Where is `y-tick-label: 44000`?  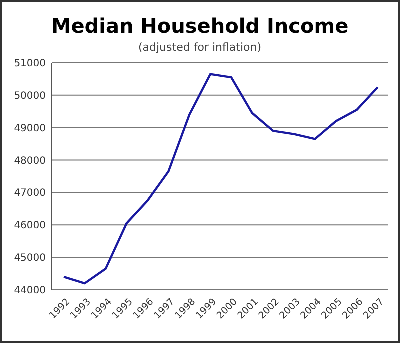 y-tick-label: 44000 is located at coordinates (30, 291).